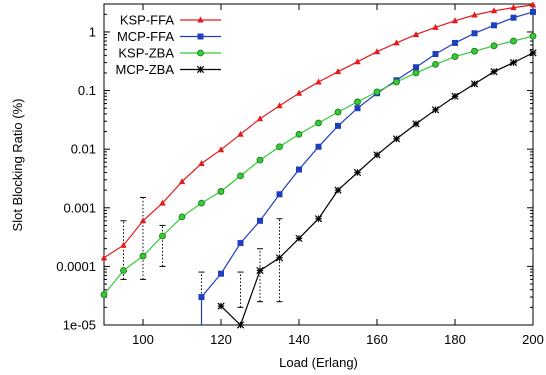  I want to click on y-tick-label: 1e-05, so click(79, 325).